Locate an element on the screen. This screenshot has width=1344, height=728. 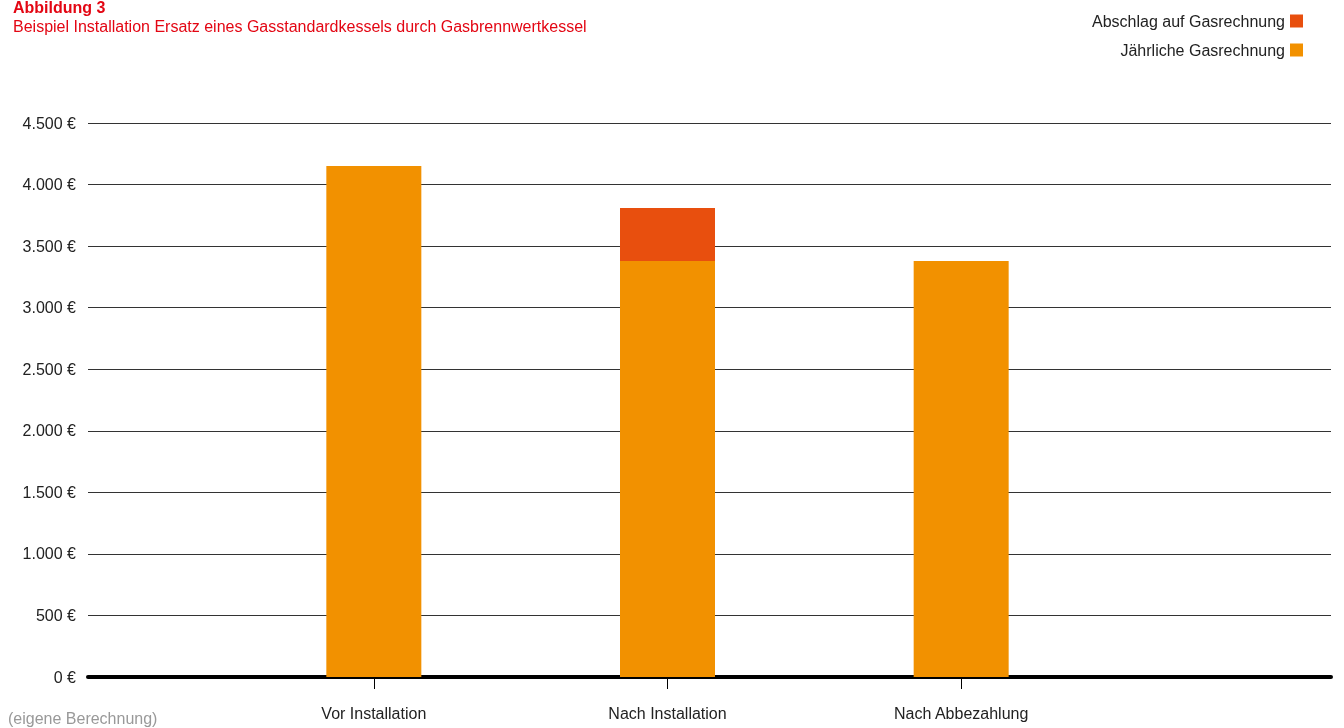
y-tick-label: 0 € is located at coordinates (65, 677).